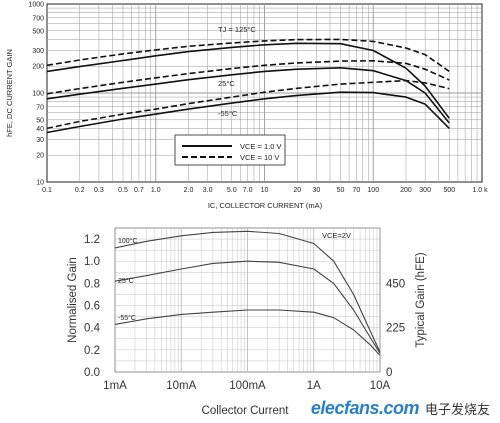 The image size is (500, 423). I want to click on top-x-axis-label: IC, COLLECTOR CURRENT (mA), so click(265, 205).